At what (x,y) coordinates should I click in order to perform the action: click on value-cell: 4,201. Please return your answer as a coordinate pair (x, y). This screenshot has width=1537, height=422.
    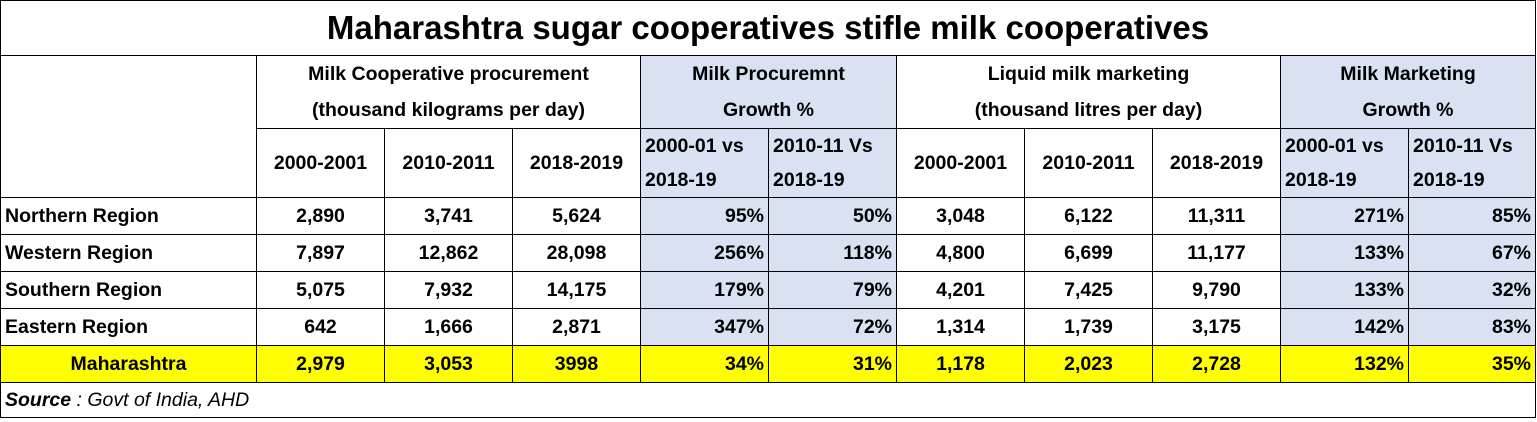
    Looking at the image, I should click on (960, 290).